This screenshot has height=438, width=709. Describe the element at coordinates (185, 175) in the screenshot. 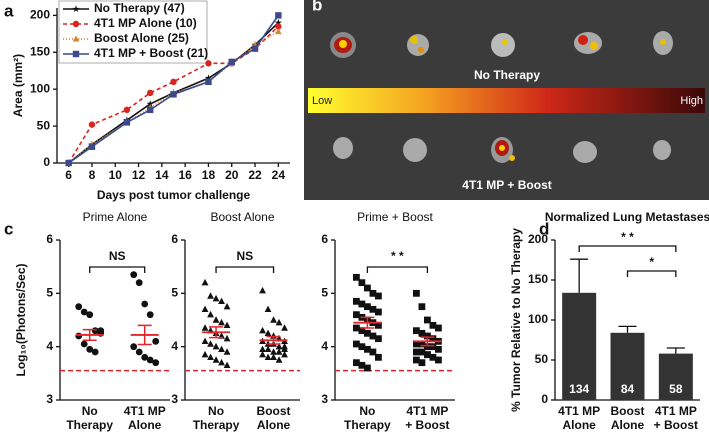

I see `x-tick-label: 16` at that location.